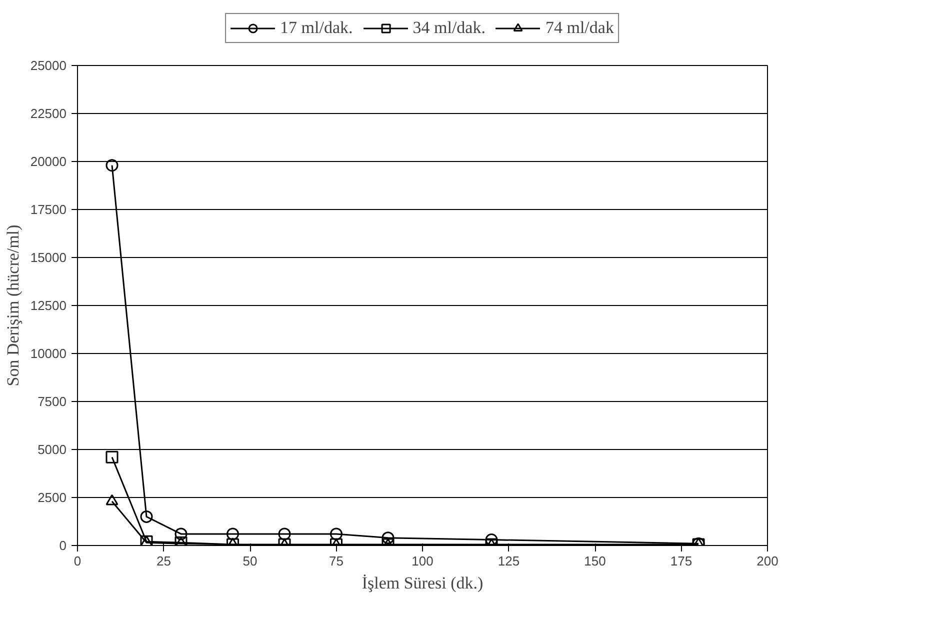 This screenshot has width=930, height=639. Describe the element at coordinates (423, 561) in the screenshot. I see `x-tick-label: 100` at that location.